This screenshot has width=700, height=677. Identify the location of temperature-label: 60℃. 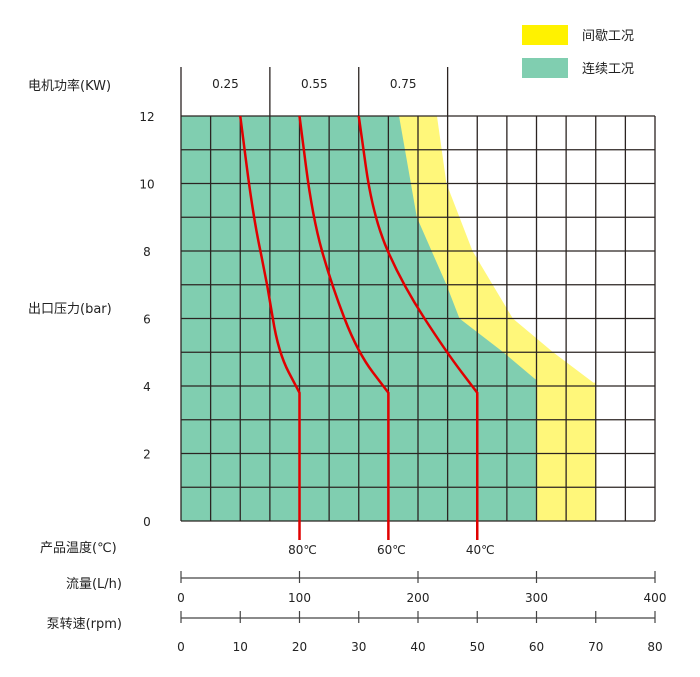
(391, 550).